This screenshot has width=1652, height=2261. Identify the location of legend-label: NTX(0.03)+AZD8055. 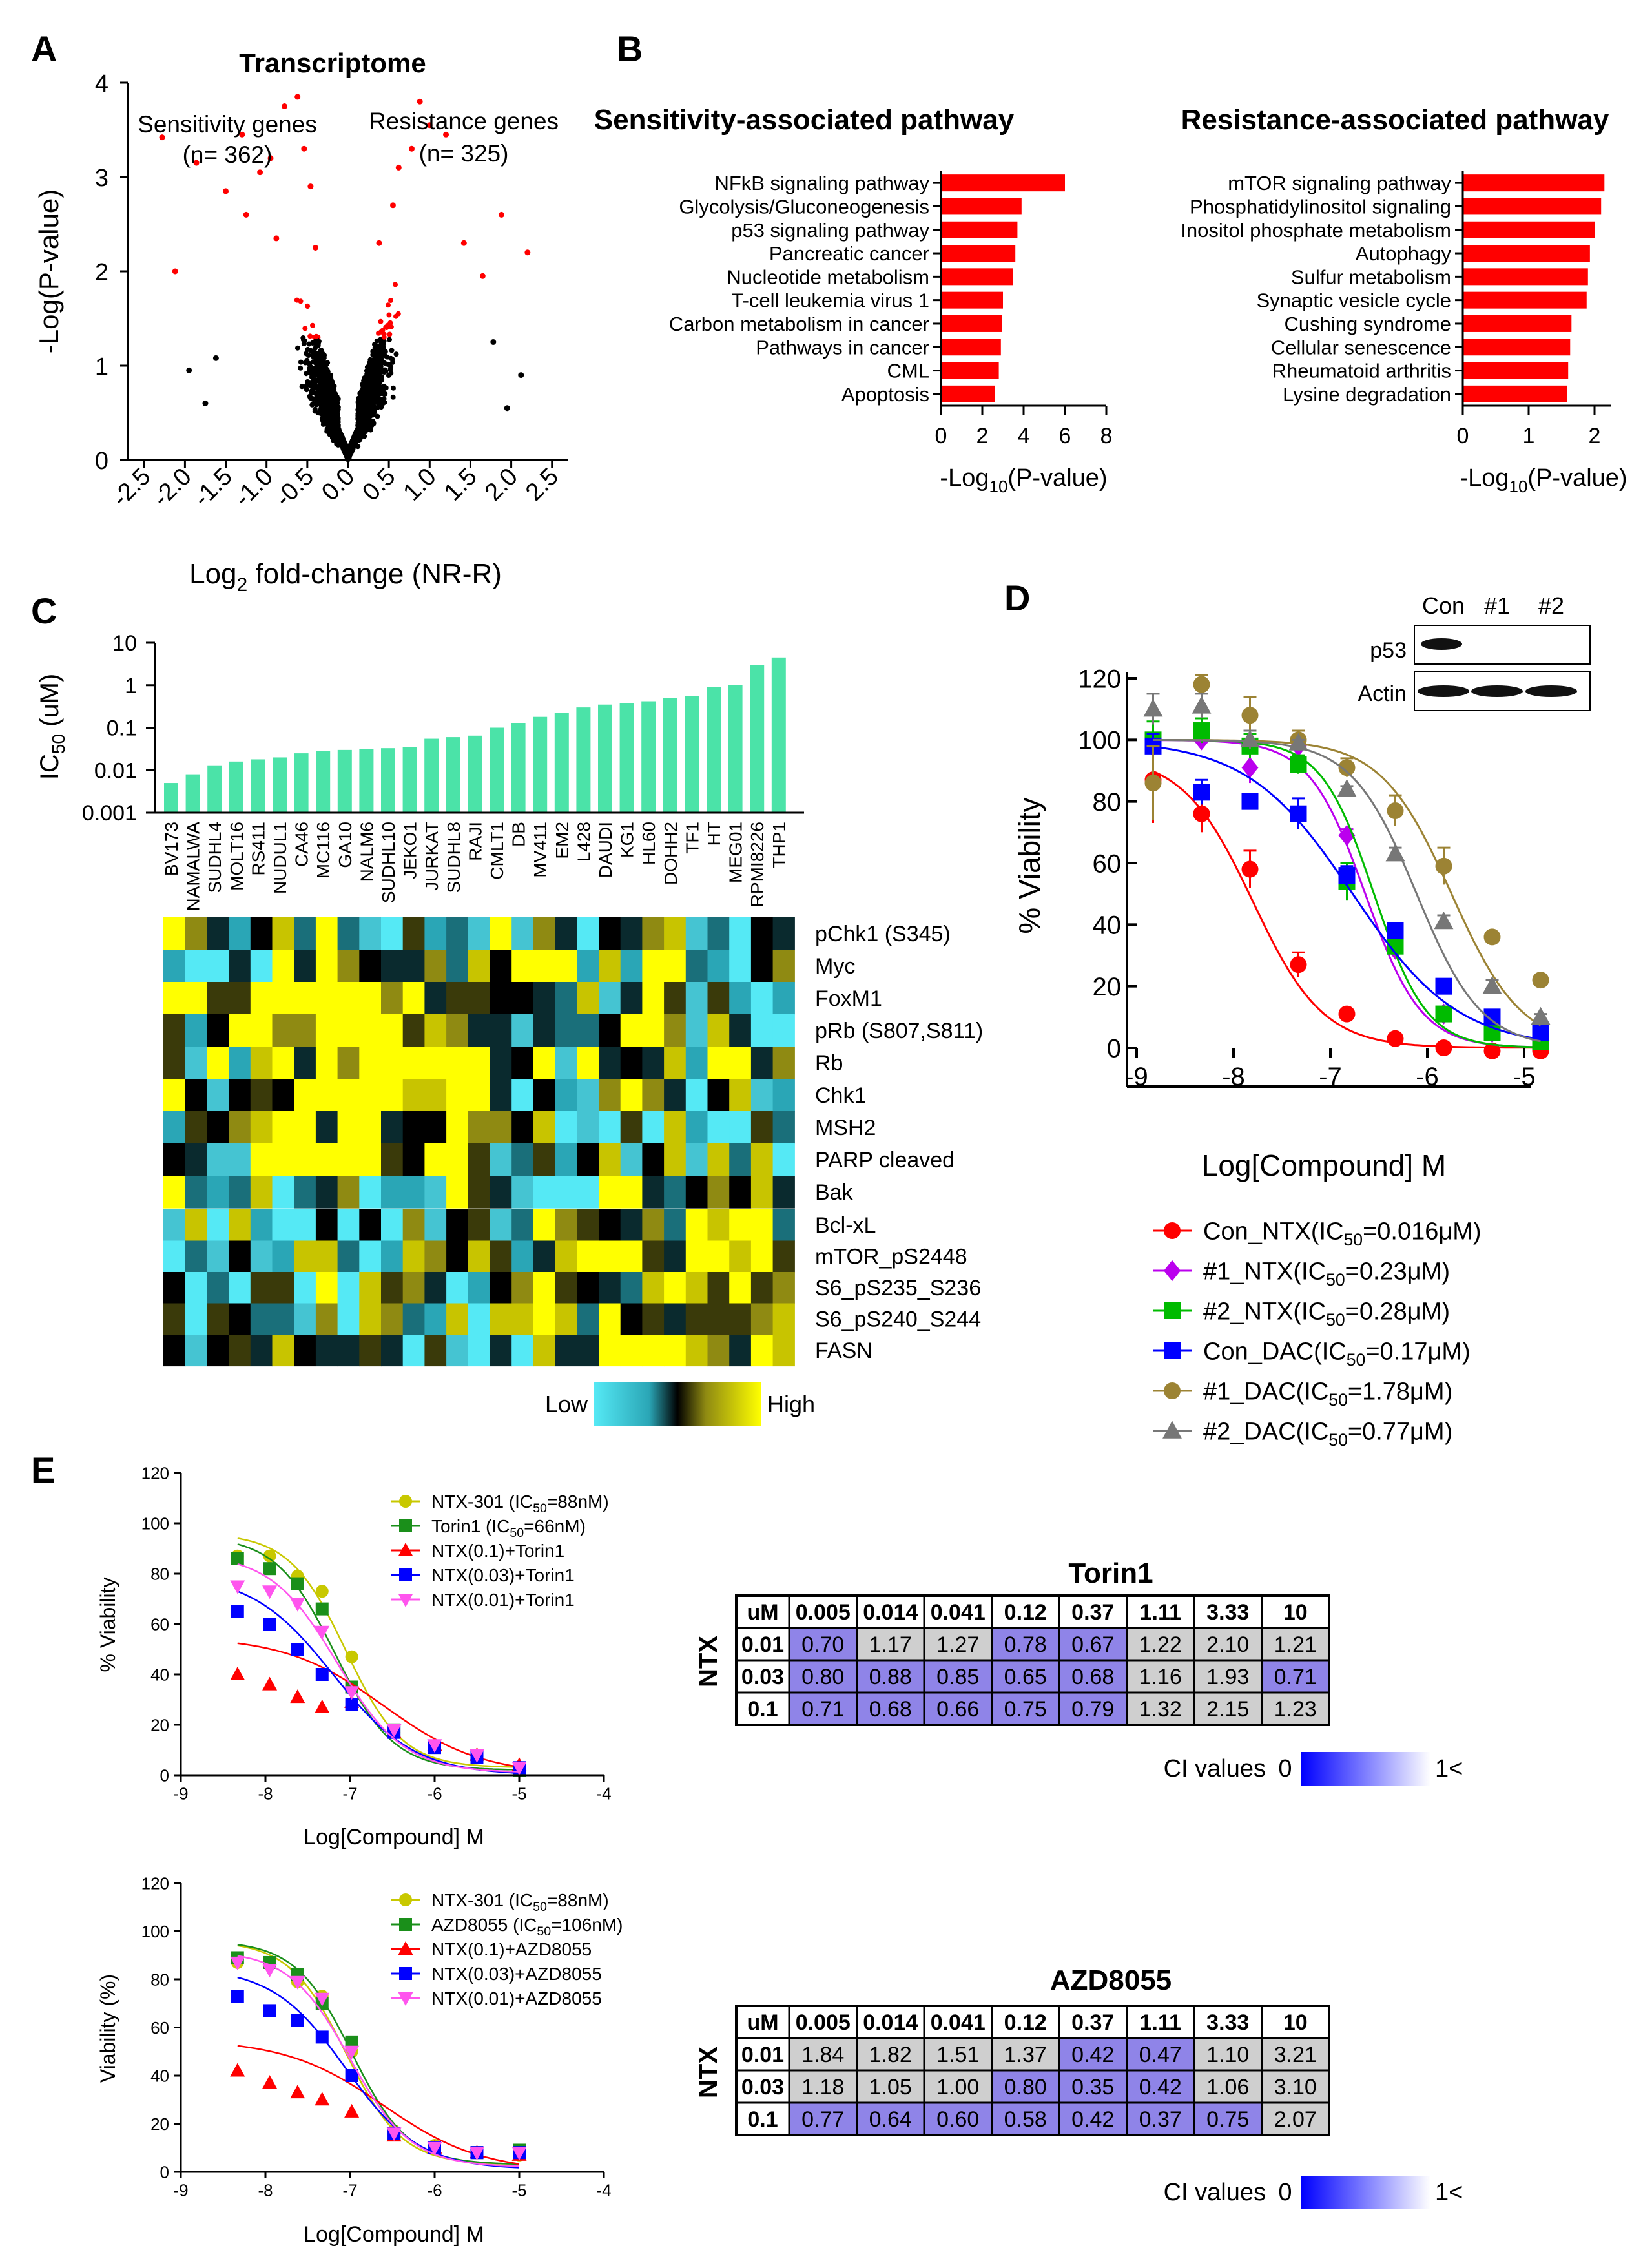
(516, 1974).